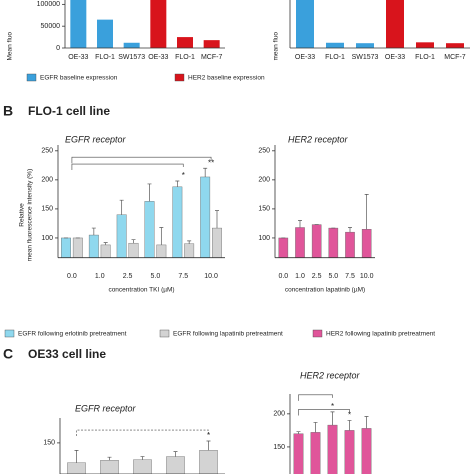 The width and height of the screenshot is (474, 474). I want to click on panel-letter: B, so click(8, 111).